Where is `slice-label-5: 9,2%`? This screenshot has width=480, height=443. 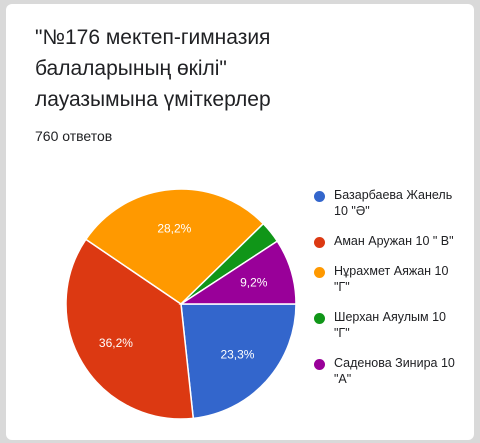 slice-label-5: 9,2% is located at coordinates (254, 282).